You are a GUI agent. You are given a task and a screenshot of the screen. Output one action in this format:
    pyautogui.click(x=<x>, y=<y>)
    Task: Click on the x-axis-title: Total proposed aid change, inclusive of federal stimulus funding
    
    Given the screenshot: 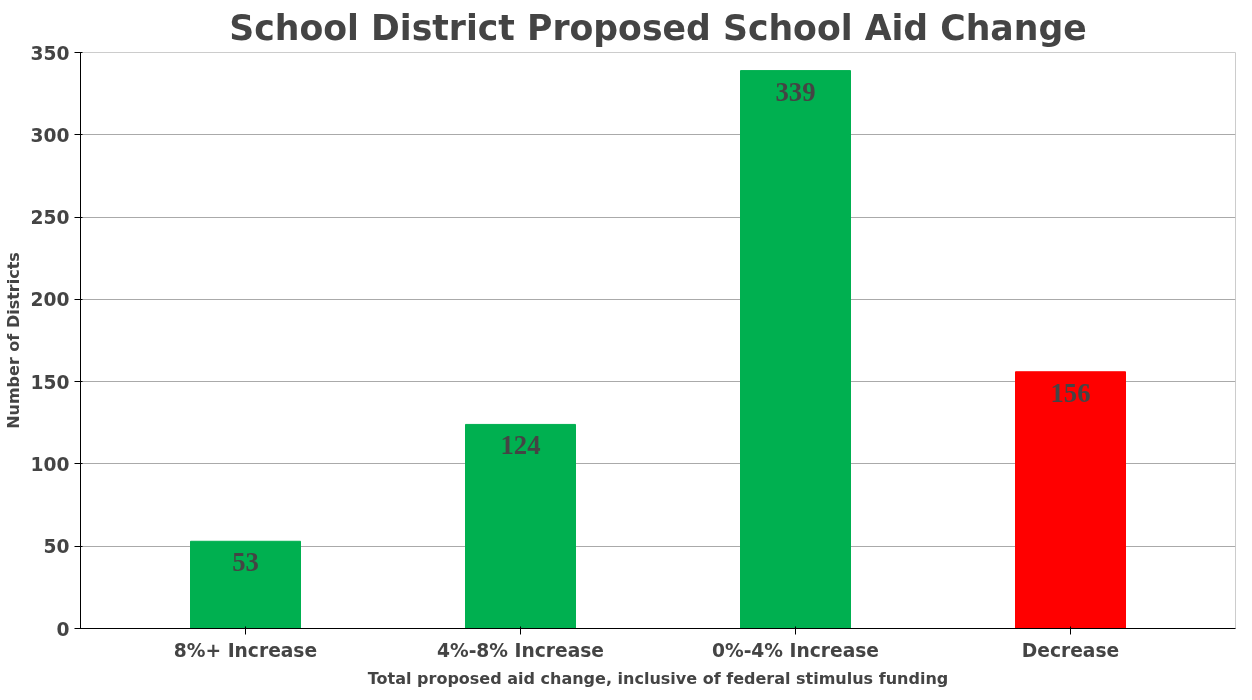 What is the action you would take?
    pyautogui.click(x=658, y=678)
    